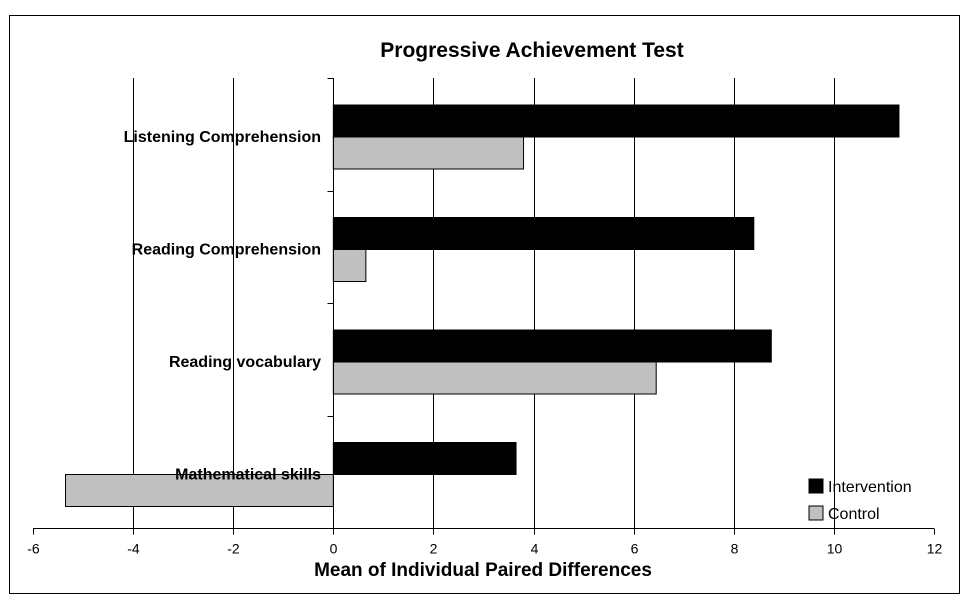 The image size is (969, 611). Describe the element at coordinates (133, 549) in the screenshot. I see `x-tick-label: -4` at that location.